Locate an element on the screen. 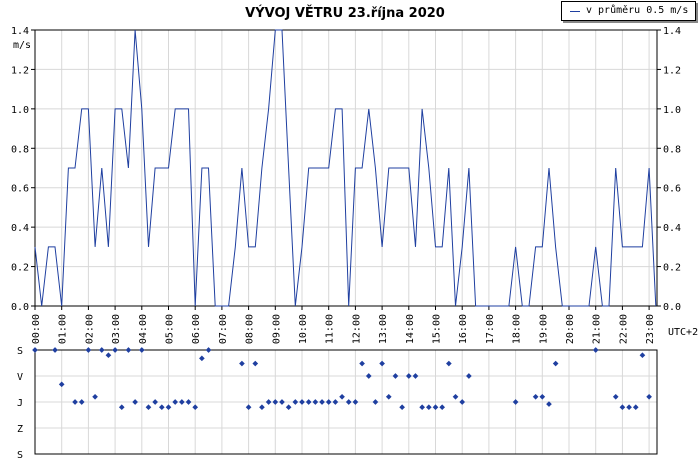 This screenshot has height=460, width=700. x-tick-label: 17:00 is located at coordinates (490, 329).